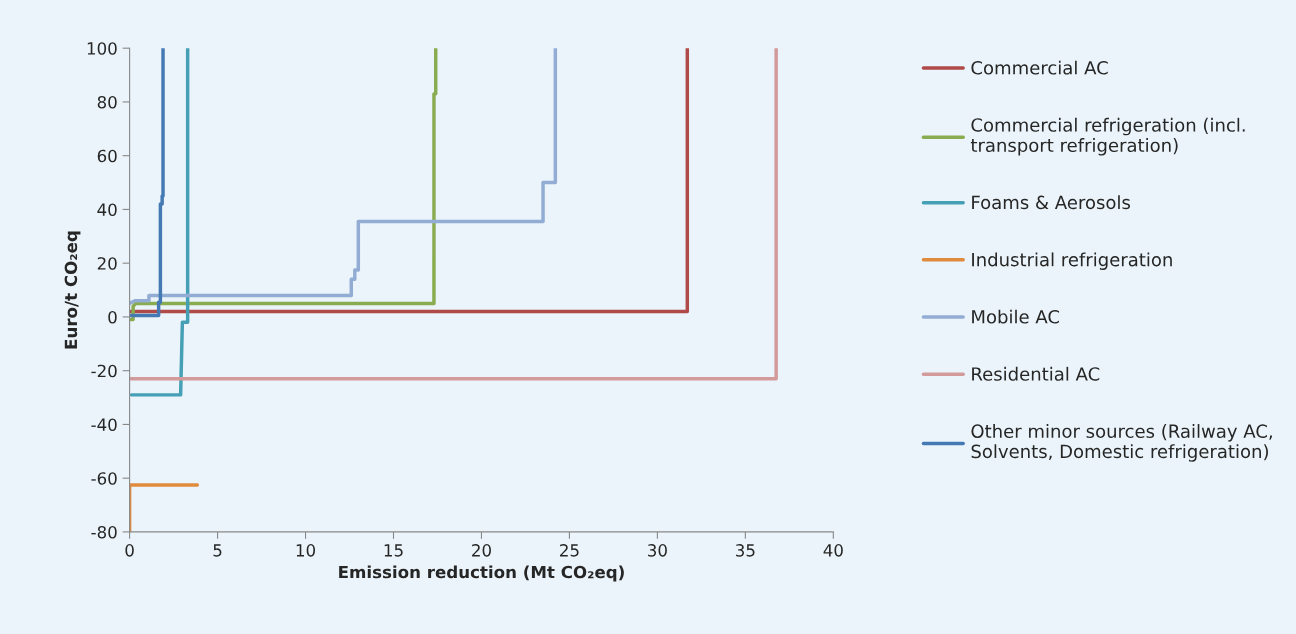 This screenshot has height=634, width=1296. I want to click on y-tick-label: -40, so click(104, 424).